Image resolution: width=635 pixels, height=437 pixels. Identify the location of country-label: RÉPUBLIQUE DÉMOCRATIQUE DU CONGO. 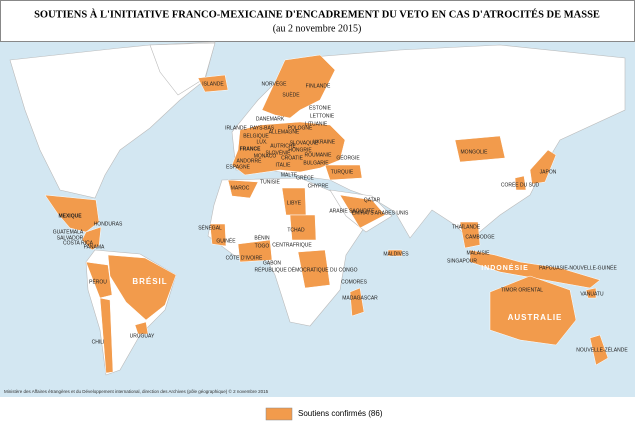
(306, 269).